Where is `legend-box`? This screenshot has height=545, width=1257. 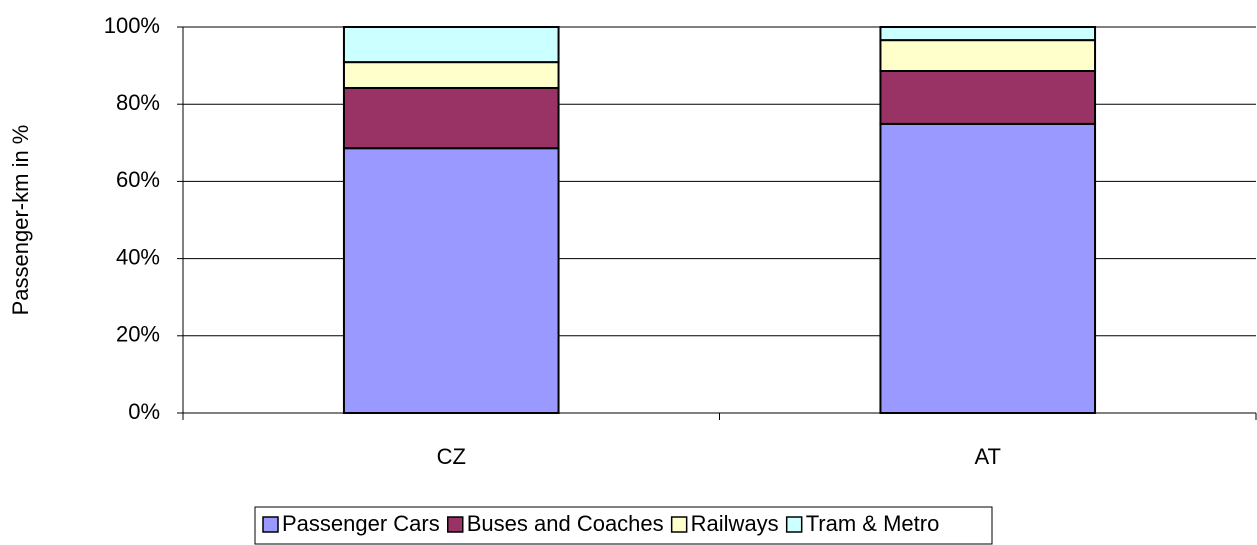 legend-box is located at coordinates (623, 525).